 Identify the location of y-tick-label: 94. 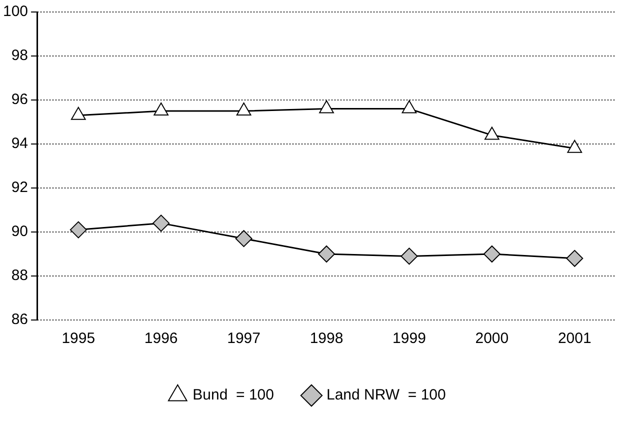
(19, 143).